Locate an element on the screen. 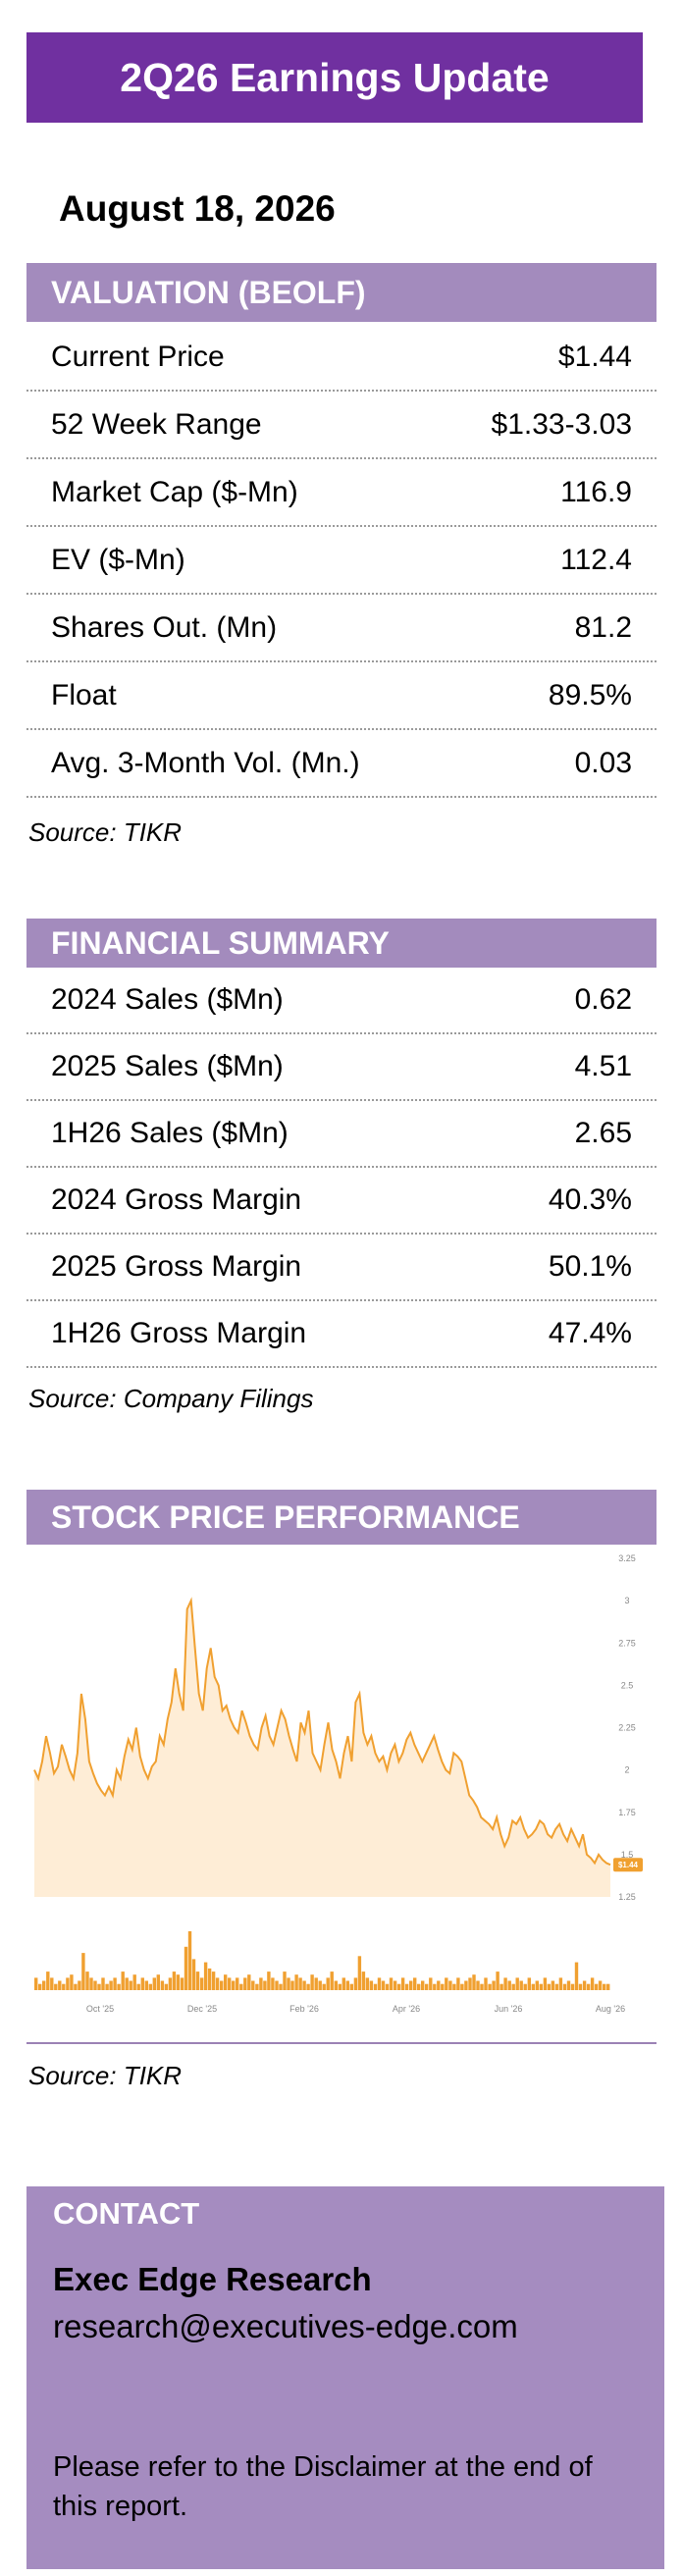  y-tick-label: 3.25 is located at coordinates (627, 1558).